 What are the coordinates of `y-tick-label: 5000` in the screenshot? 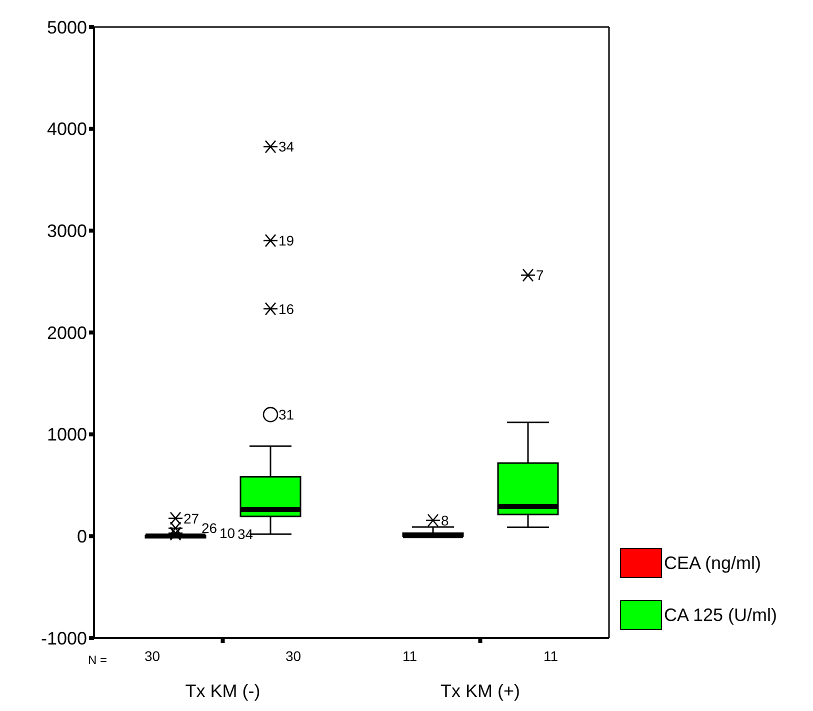 It's located at (66, 27).